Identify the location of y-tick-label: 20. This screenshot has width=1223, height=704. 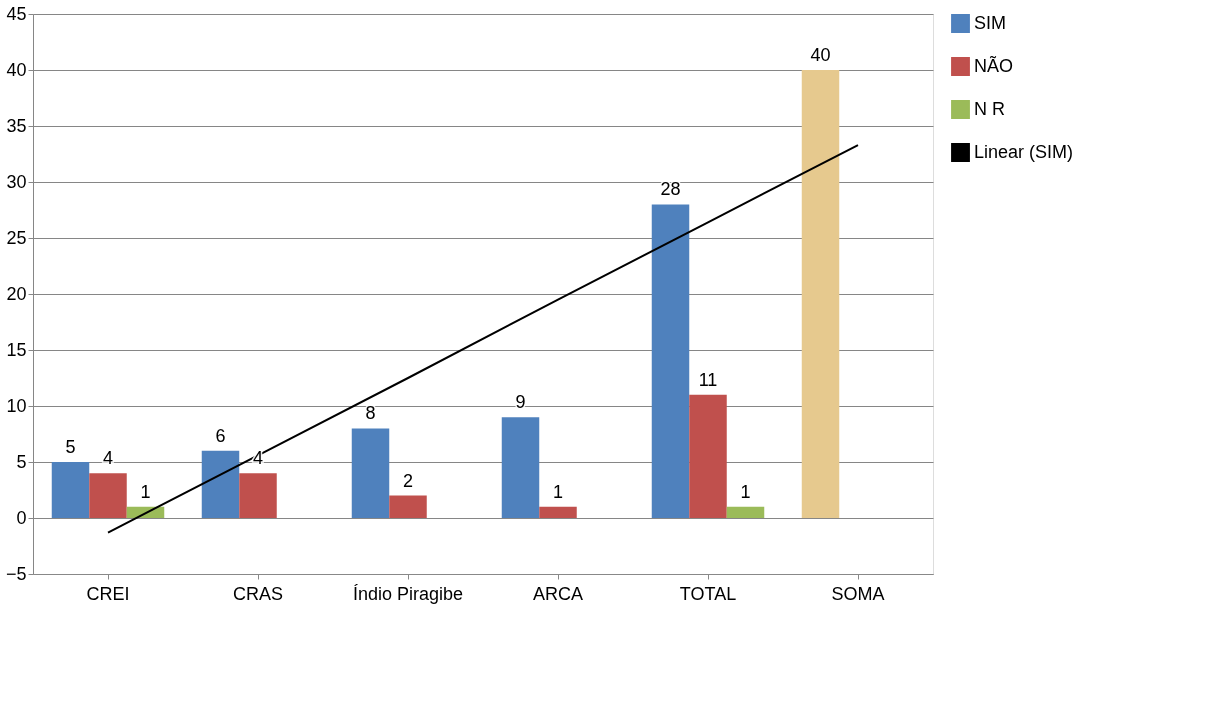
(16, 293).